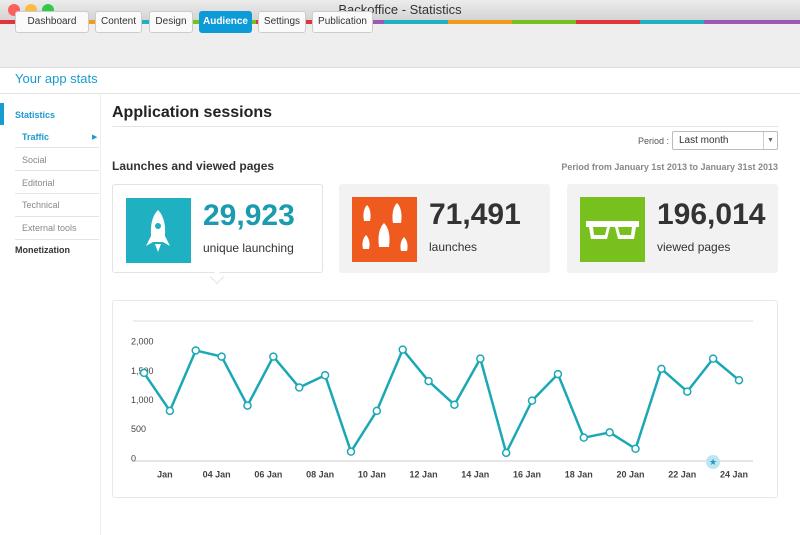 The height and width of the screenshot is (535, 800). What do you see at coordinates (475, 214) in the screenshot?
I see `stat-value: 71,491` at bounding box center [475, 214].